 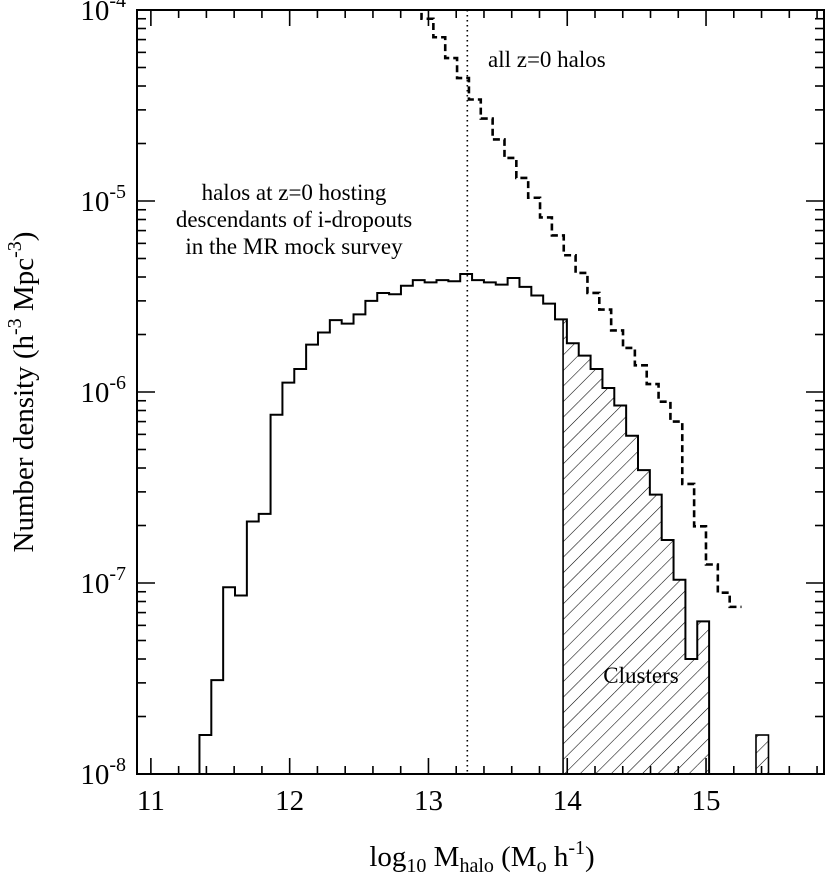 What do you see at coordinates (640, 675) in the screenshot?
I see `annotation-clusters: Clusters` at bounding box center [640, 675].